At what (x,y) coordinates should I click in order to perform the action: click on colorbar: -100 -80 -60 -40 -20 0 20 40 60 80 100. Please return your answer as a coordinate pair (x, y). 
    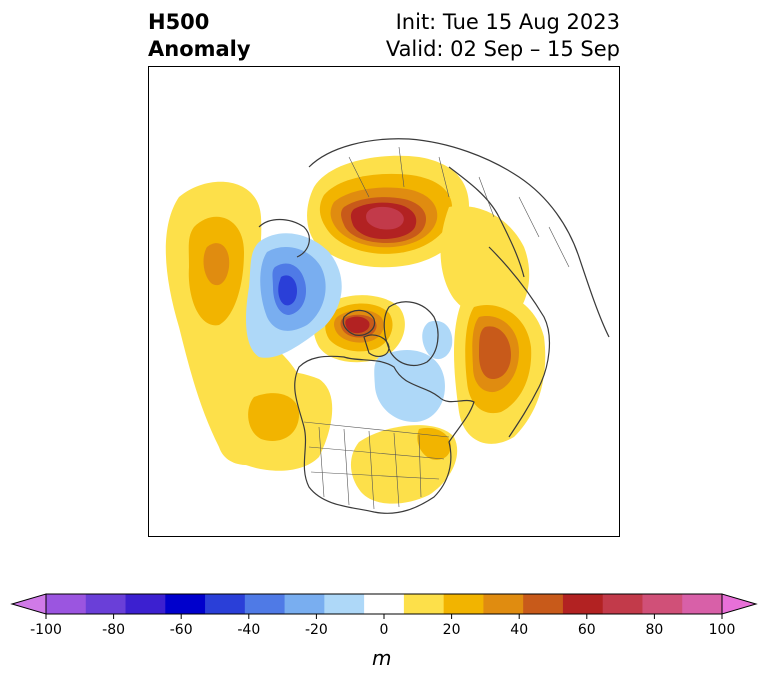
    Looking at the image, I should click on (384, 615).